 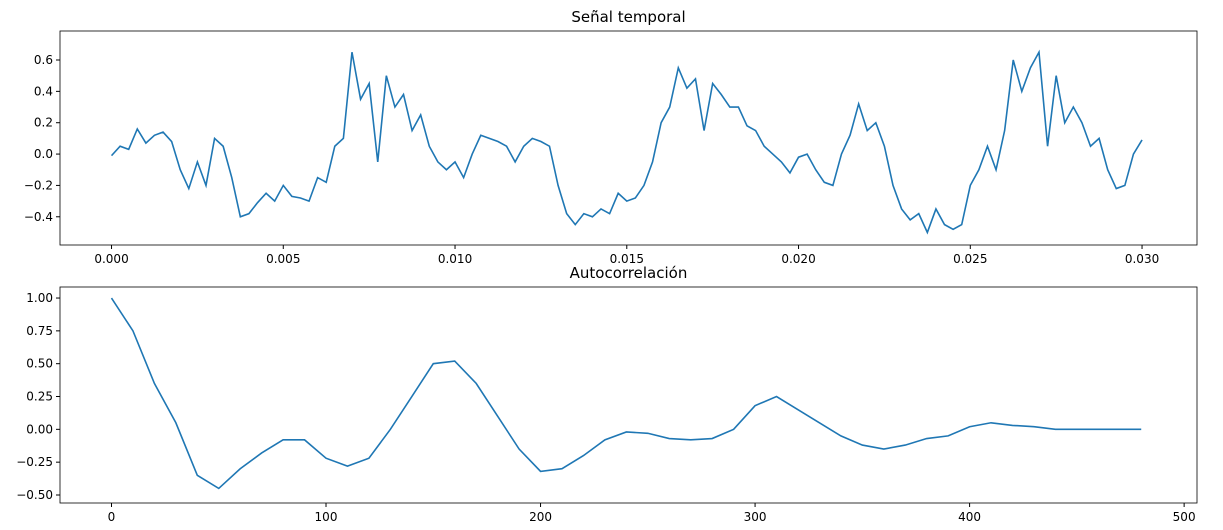 I want to click on x-tick-label: 400, so click(x=969, y=517).